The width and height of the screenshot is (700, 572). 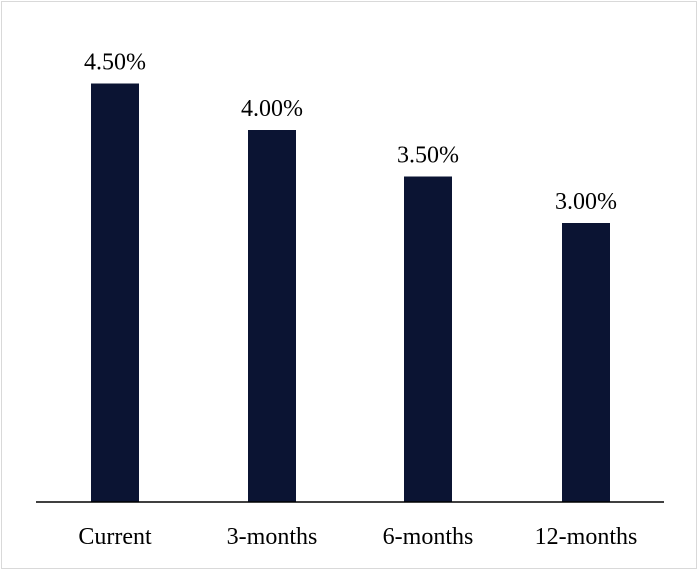 What do you see at coordinates (115, 63) in the screenshot?
I see `data-label-current: 4.50%` at bounding box center [115, 63].